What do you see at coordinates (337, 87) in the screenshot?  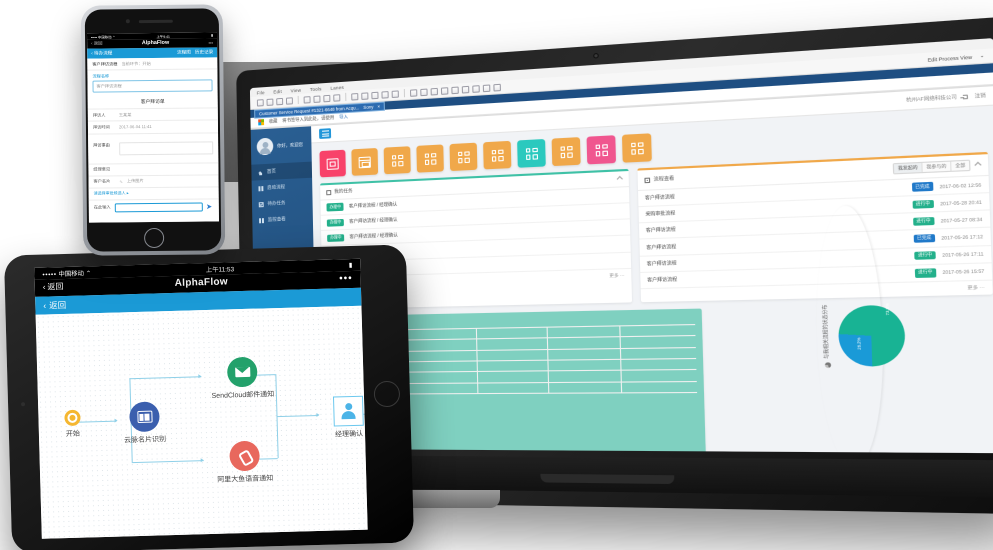 I see `menu-lanes: Lanes` at bounding box center [337, 87].